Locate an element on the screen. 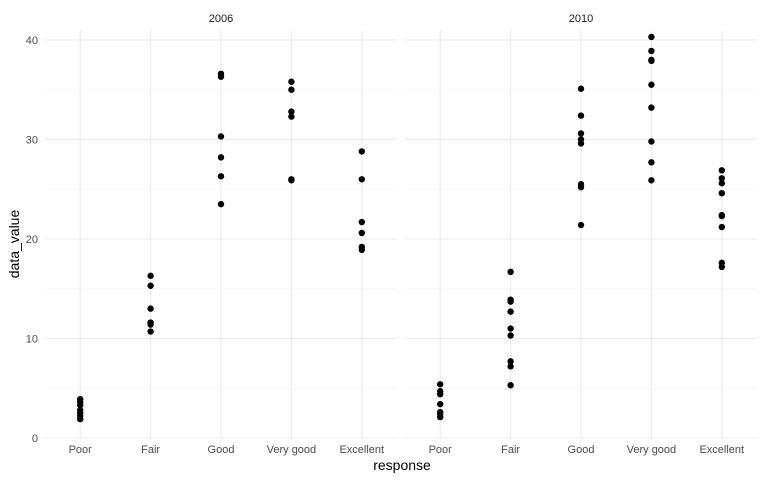 This screenshot has width=768, height=480. y-axis-title: data_value is located at coordinates (14, 244).